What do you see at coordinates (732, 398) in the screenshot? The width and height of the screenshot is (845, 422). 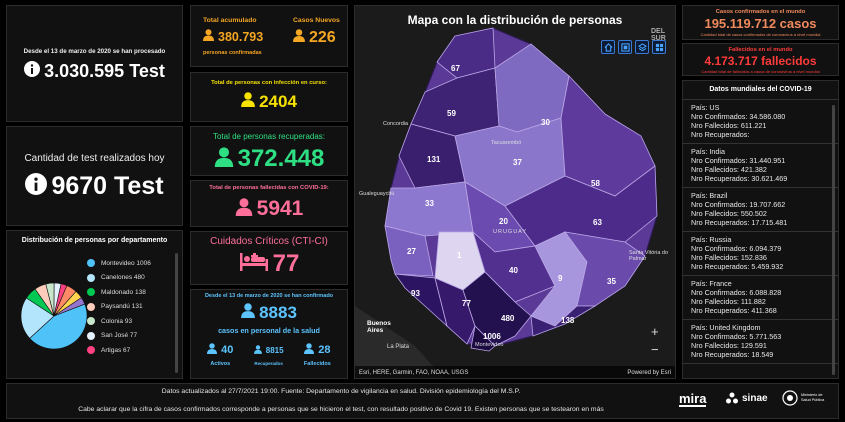 I see `sinae-icon` at bounding box center [732, 398].